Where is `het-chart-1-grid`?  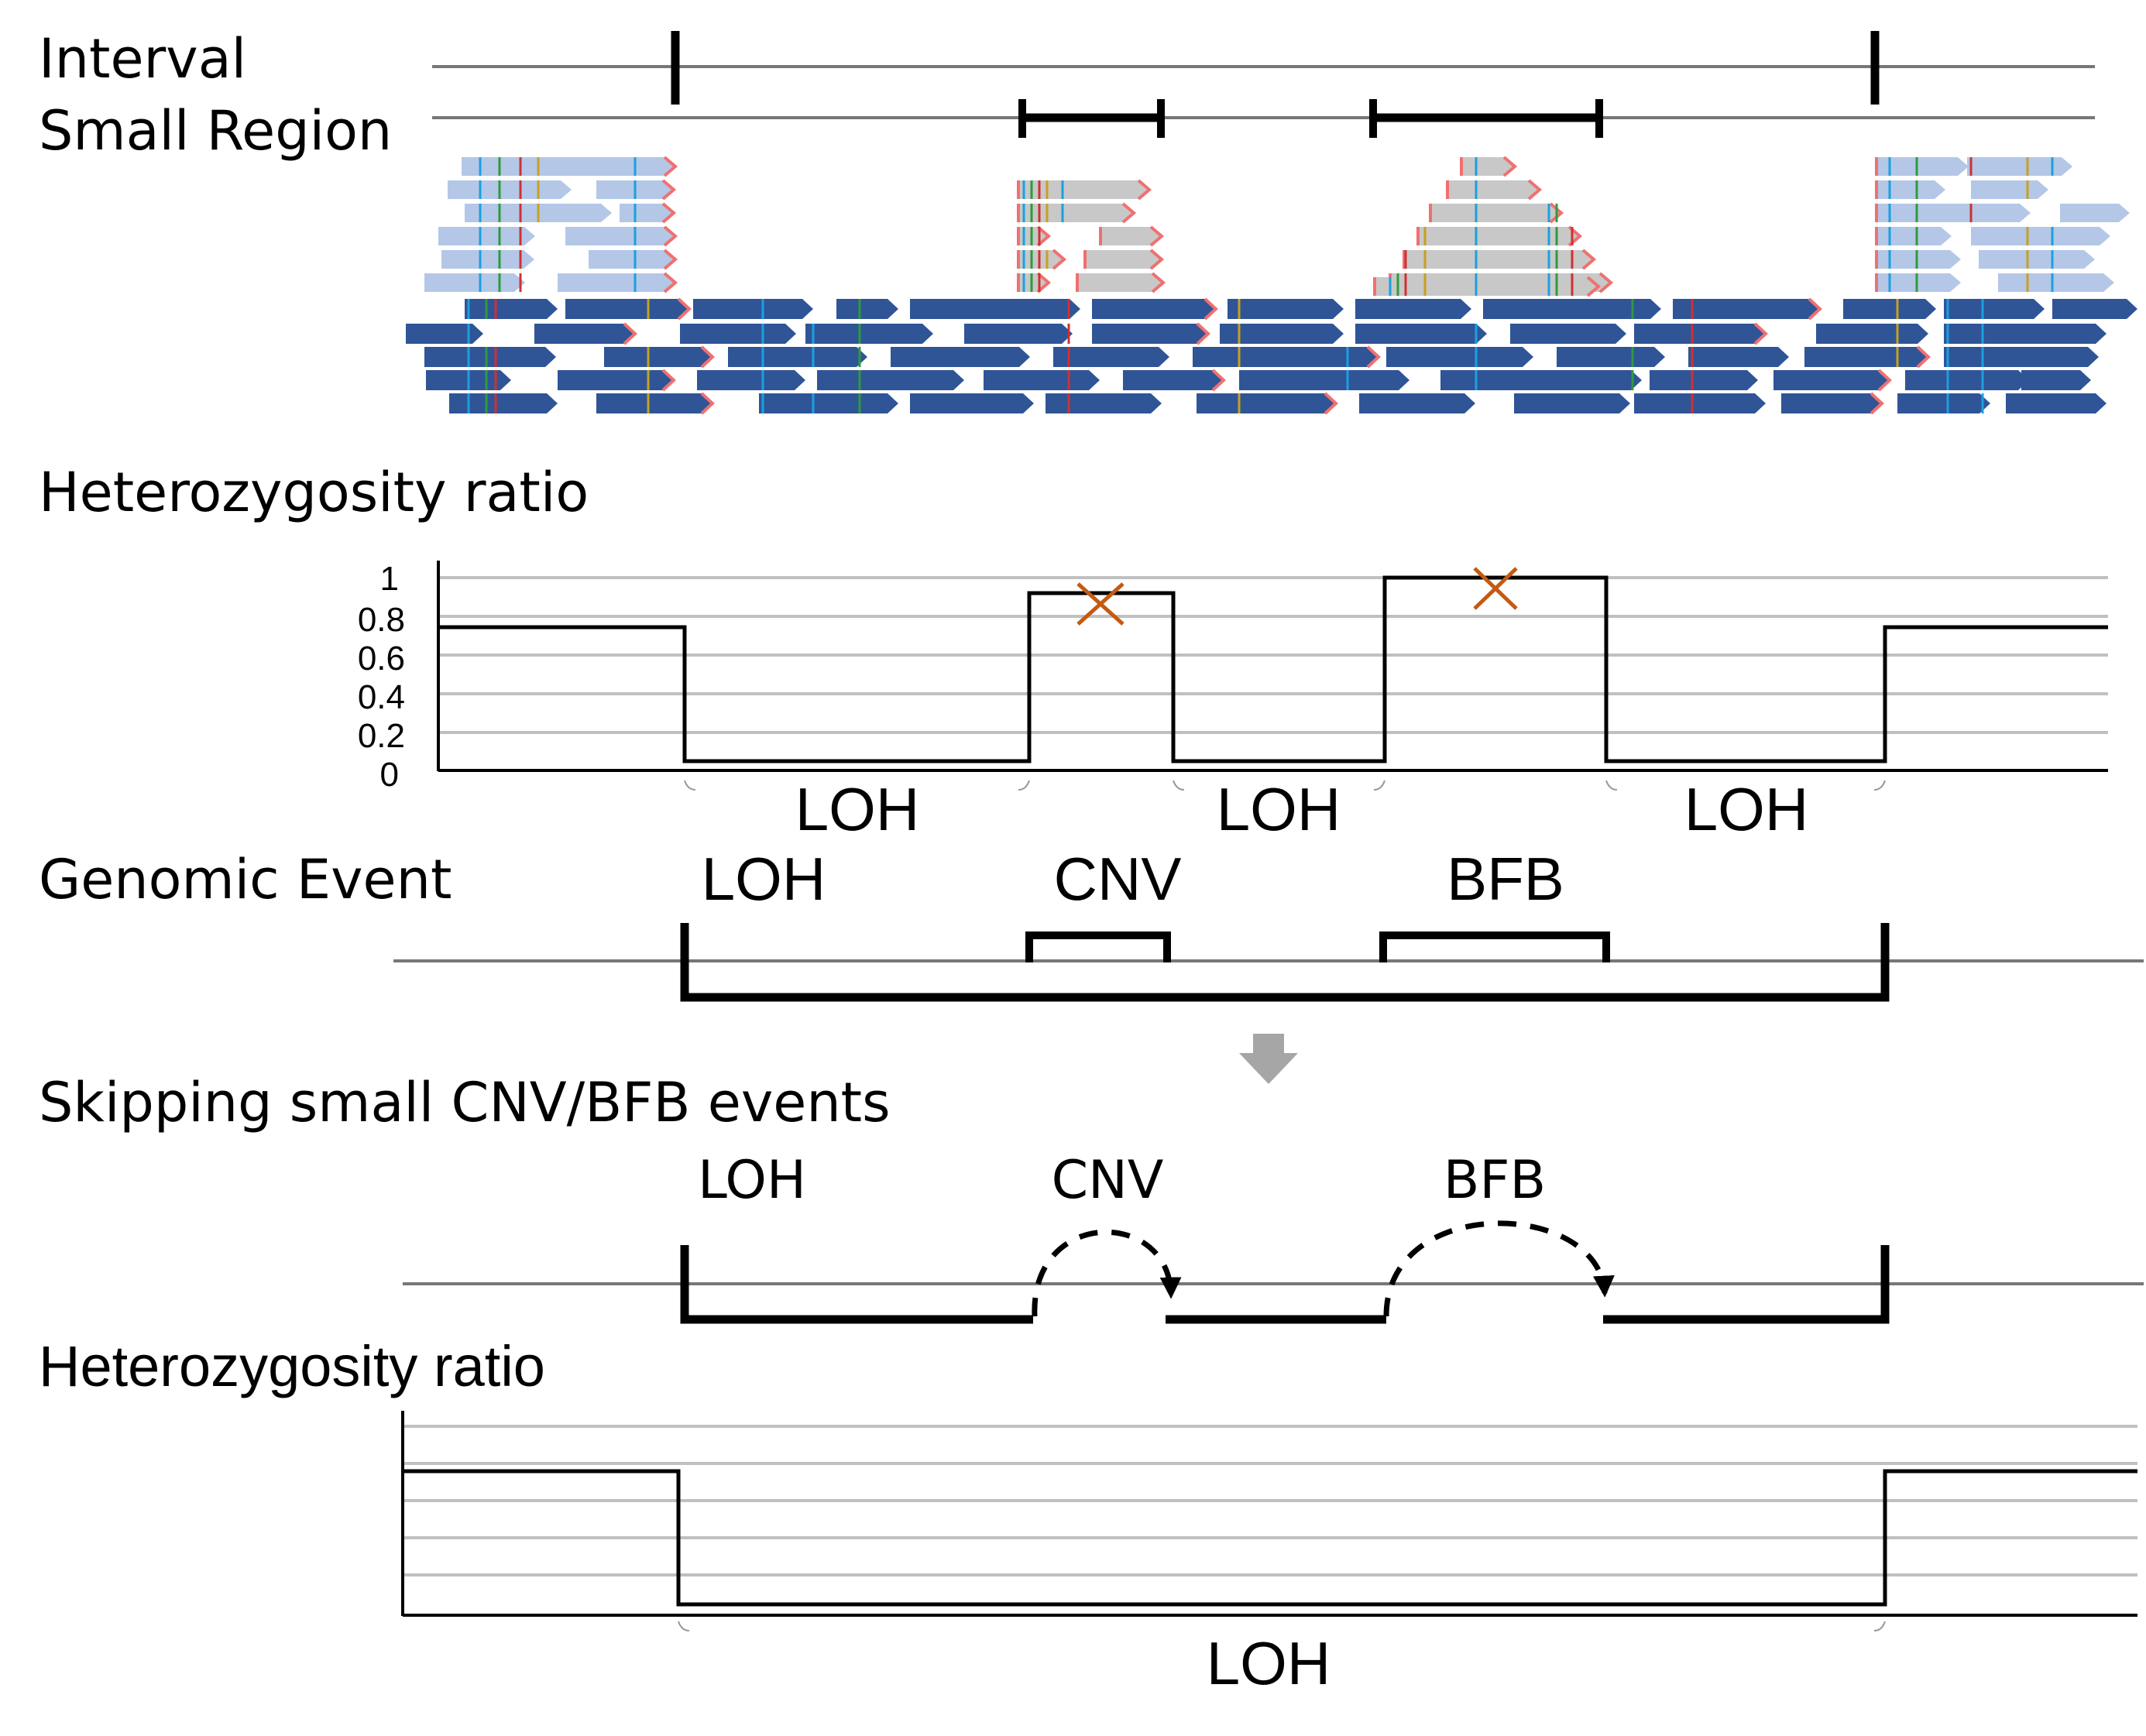 het-chart-1-grid is located at coordinates (1273, 655).